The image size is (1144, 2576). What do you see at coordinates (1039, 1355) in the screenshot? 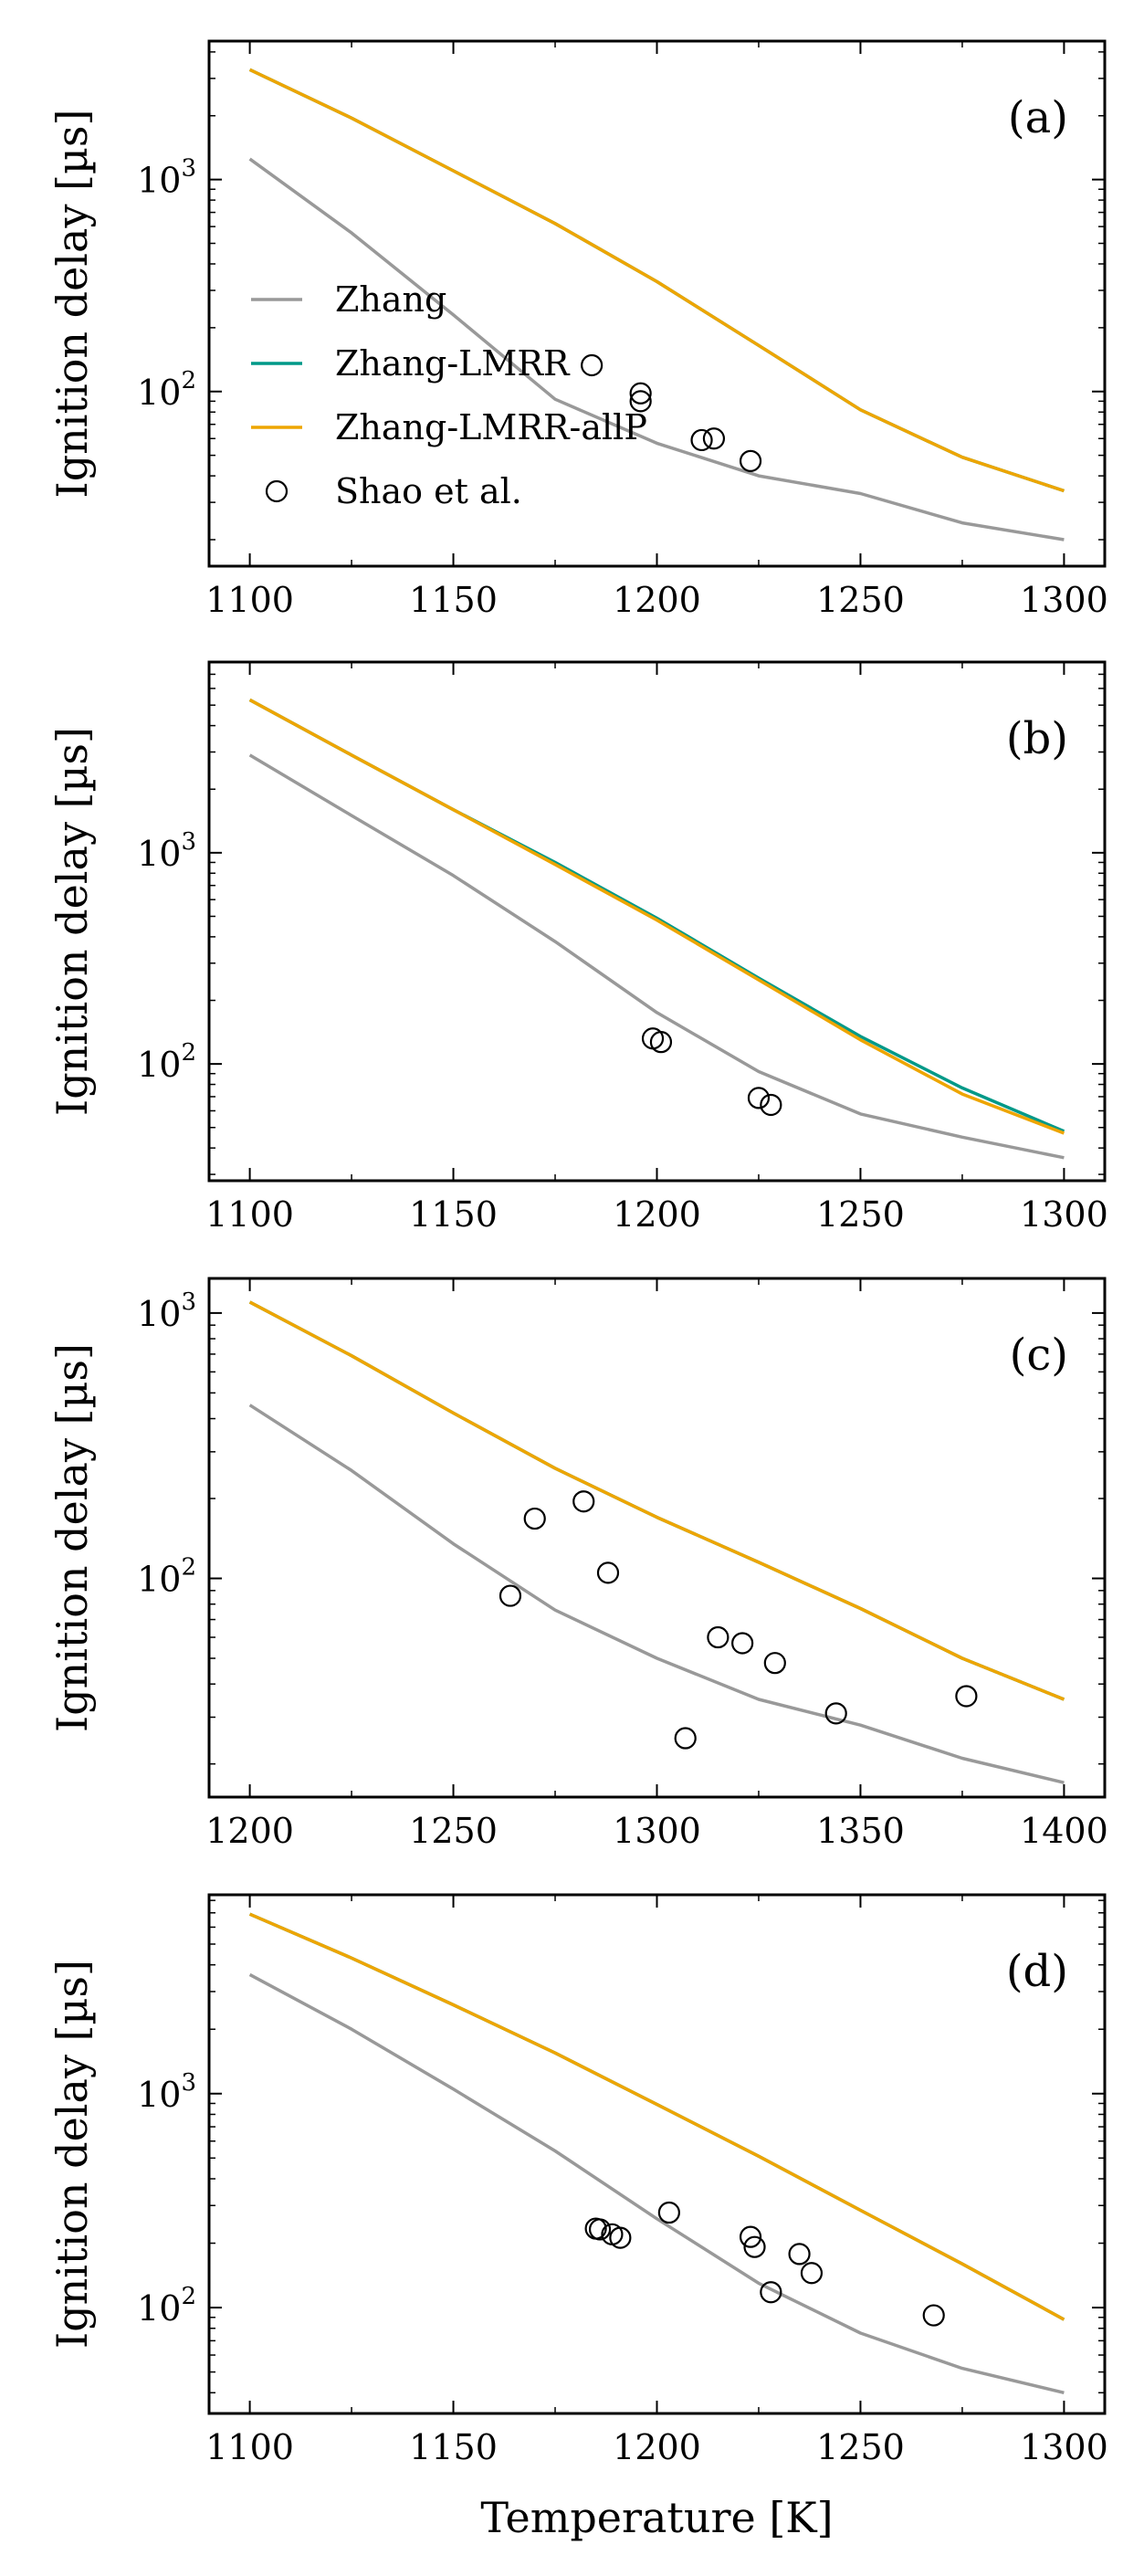
I see `panel-label: (c)` at bounding box center [1039, 1355].